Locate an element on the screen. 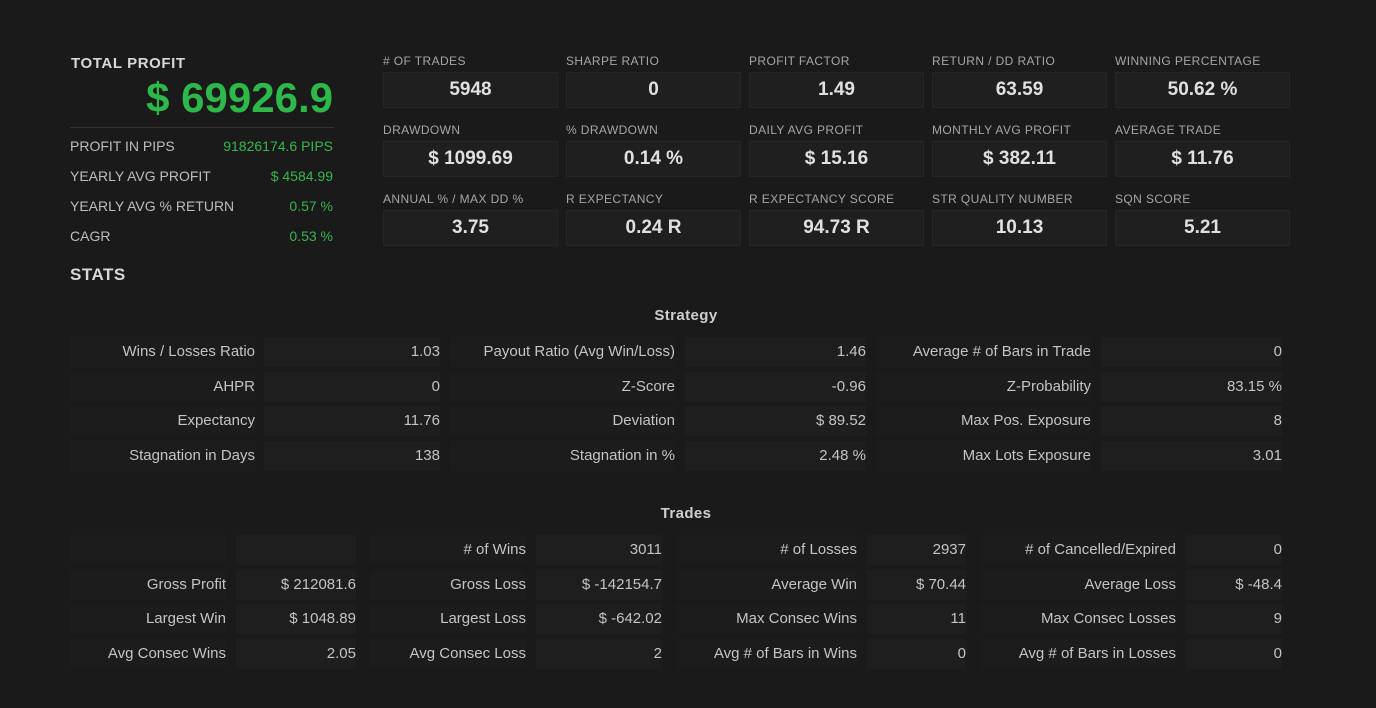  trades-label: Largest Loss is located at coordinates (448, 619).